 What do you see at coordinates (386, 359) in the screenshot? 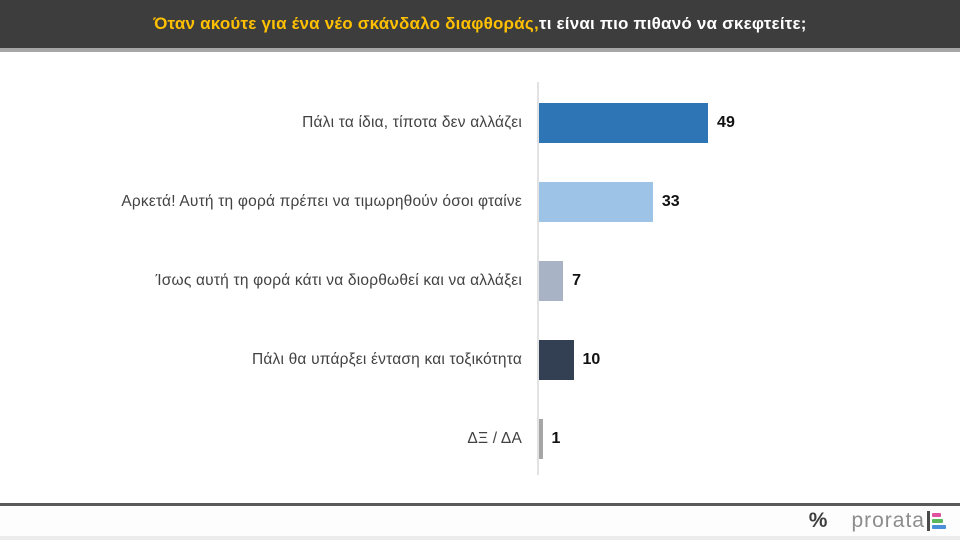
I see `category-label: Πάλι θα υπάρξει ένταση και τοξικότητα` at bounding box center [386, 359].